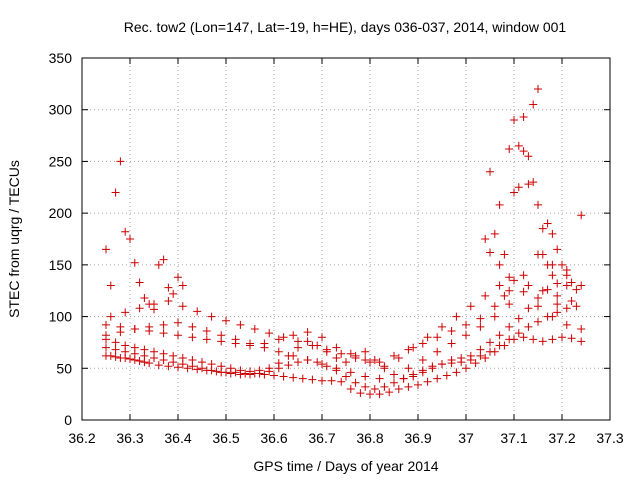 The width and height of the screenshot is (640, 480). What do you see at coordinates (225, 438) in the screenshot?
I see `x-tick-label: 36.5` at bounding box center [225, 438].